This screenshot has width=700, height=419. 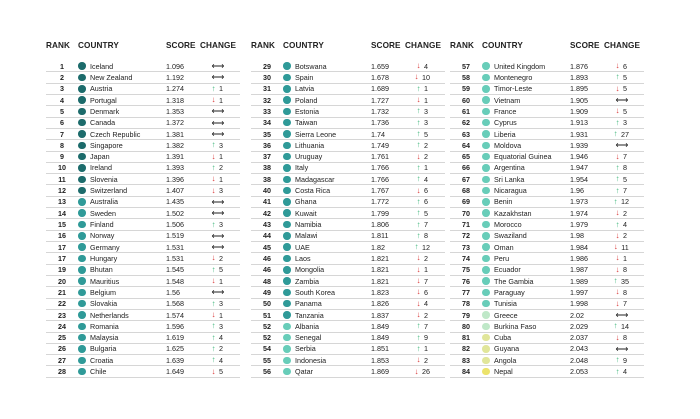 What do you see at coordinates (143, 89) in the screenshot?
I see `table-row: 3 Austria 1.274 ↑ 1` at bounding box center [143, 89].